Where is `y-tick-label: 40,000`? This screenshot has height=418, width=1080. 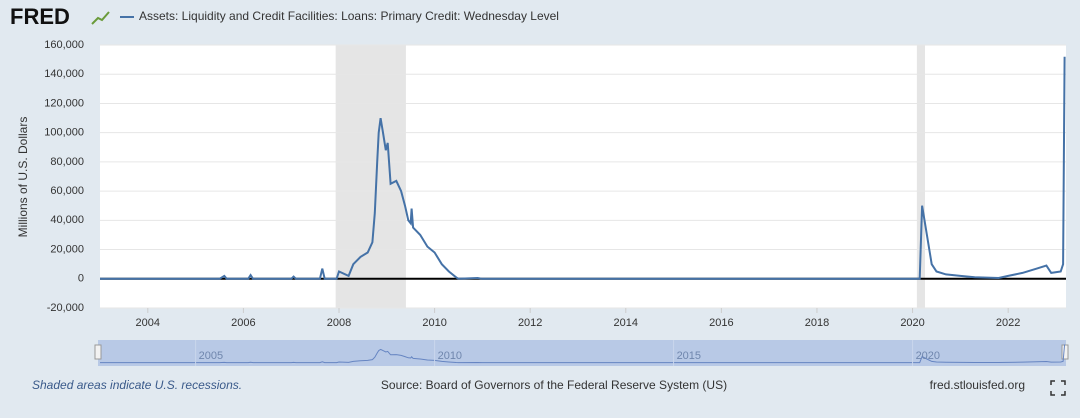 y-tick-label: 40,000 is located at coordinates (67, 220).